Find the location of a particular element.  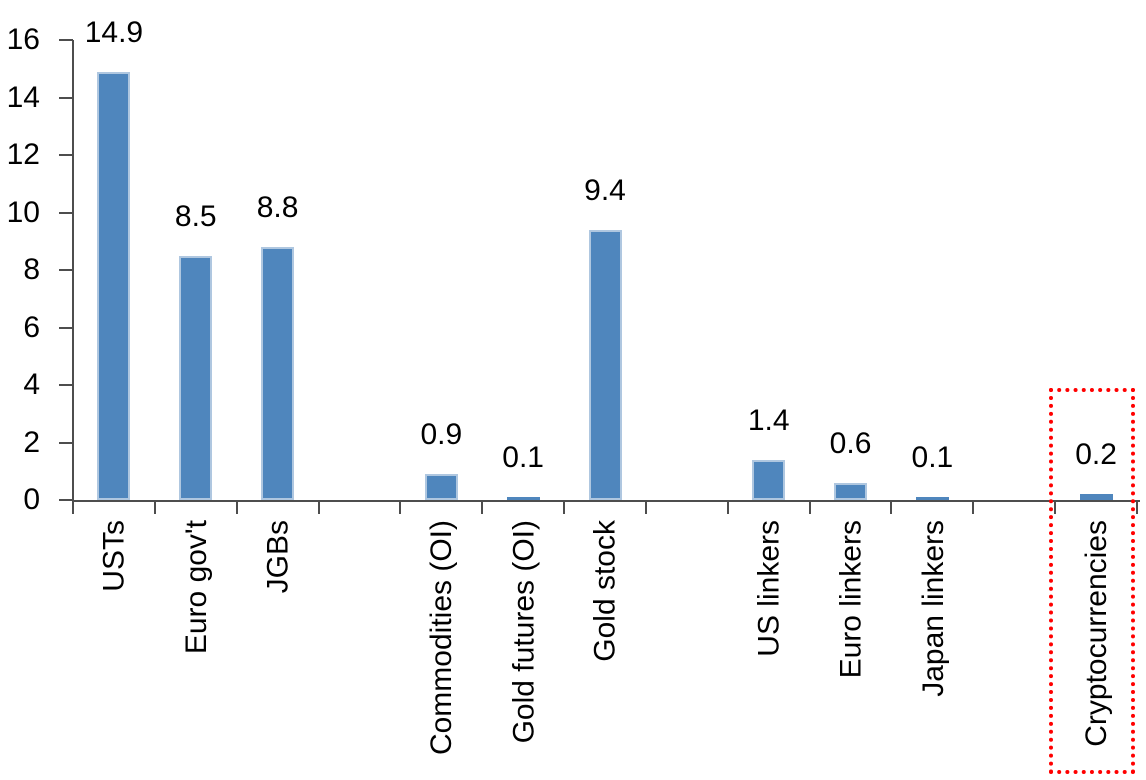

bar-gold-futures-oi is located at coordinates (523, 498).